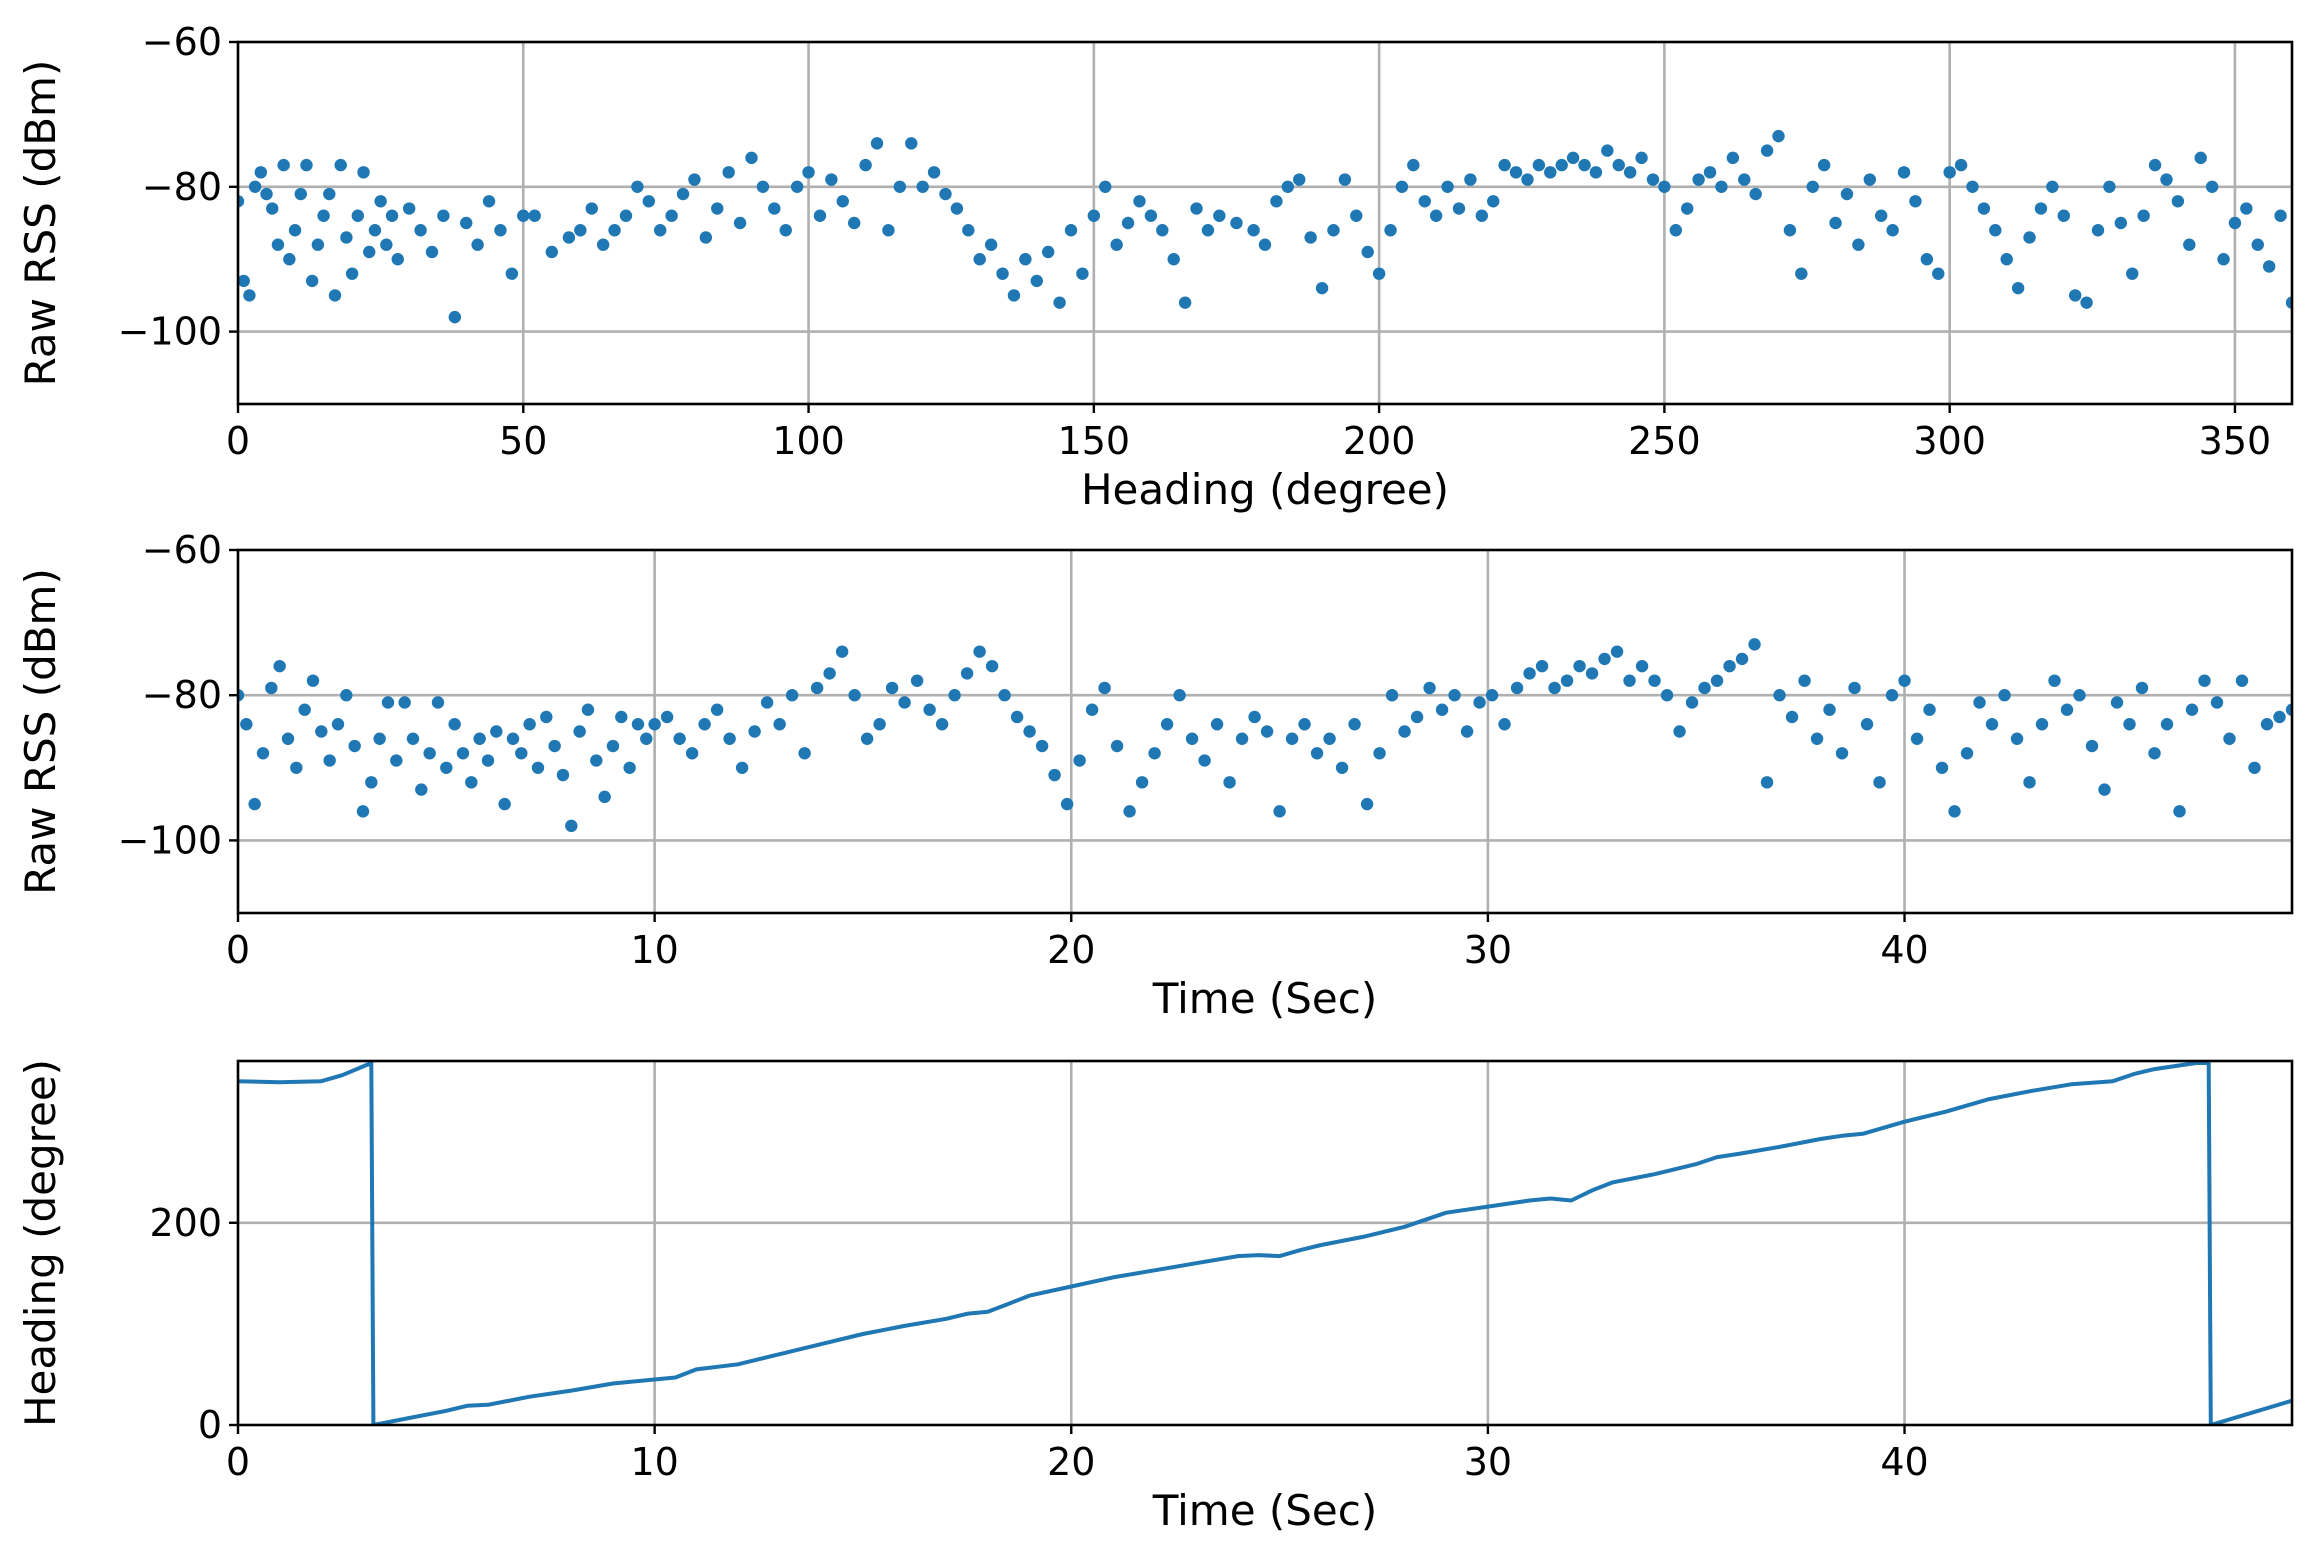 The height and width of the screenshot is (1566, 2313). I want to click on data-layer, so click(1265, 226).